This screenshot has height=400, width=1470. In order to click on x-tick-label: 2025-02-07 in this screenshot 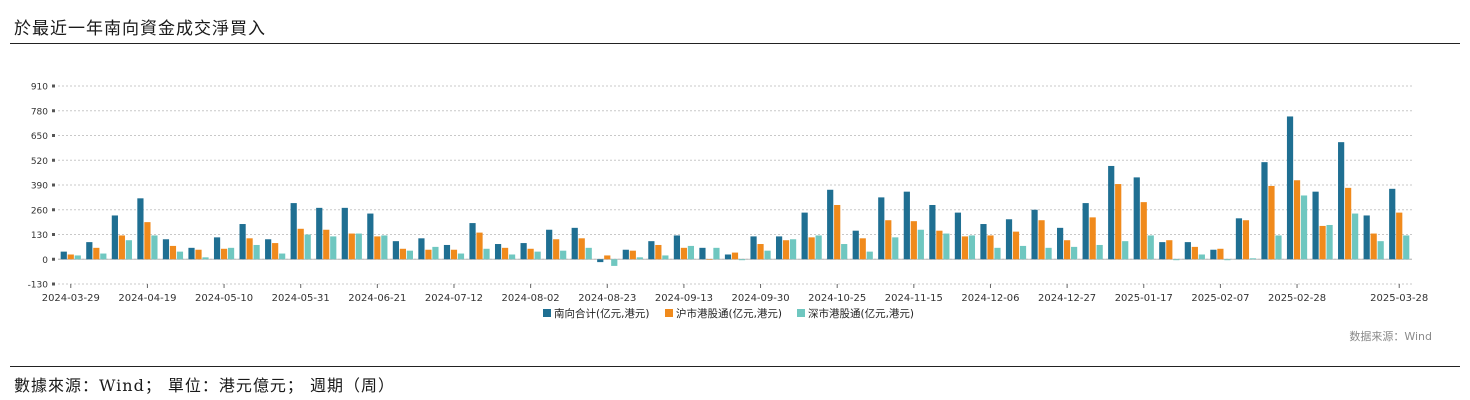, I will do `click(1220, 298)`.